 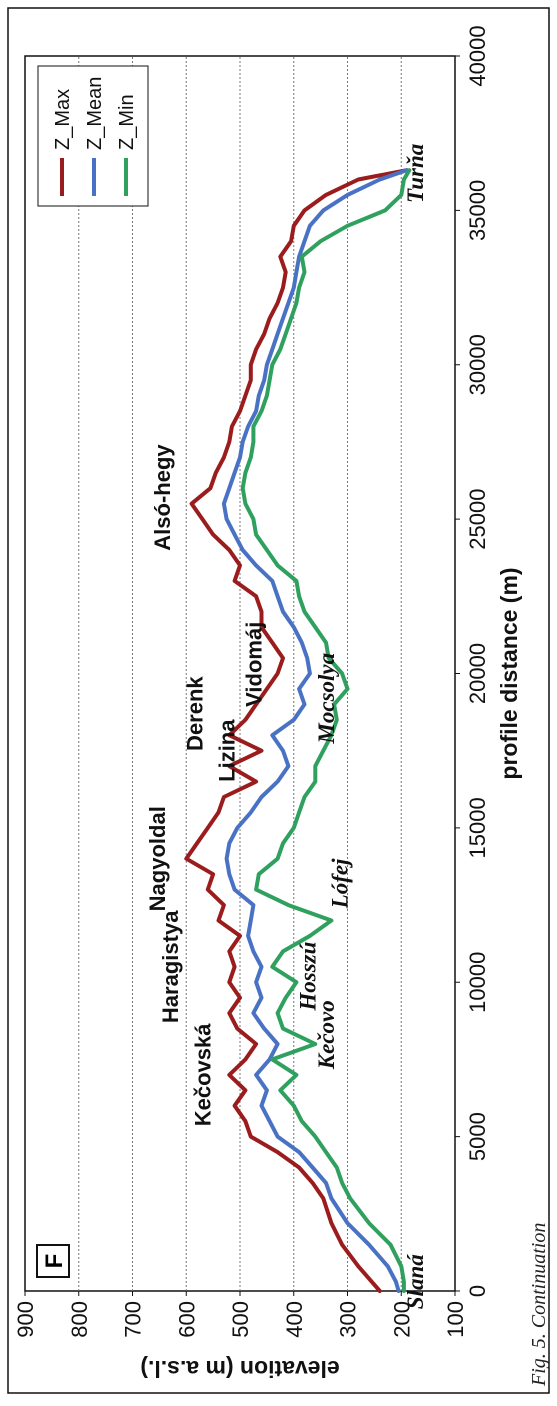 What do you see at coordinates (477, 982) in the screenshot?
I see `x-tick-label: 10000` at bounding box center [477, 982].